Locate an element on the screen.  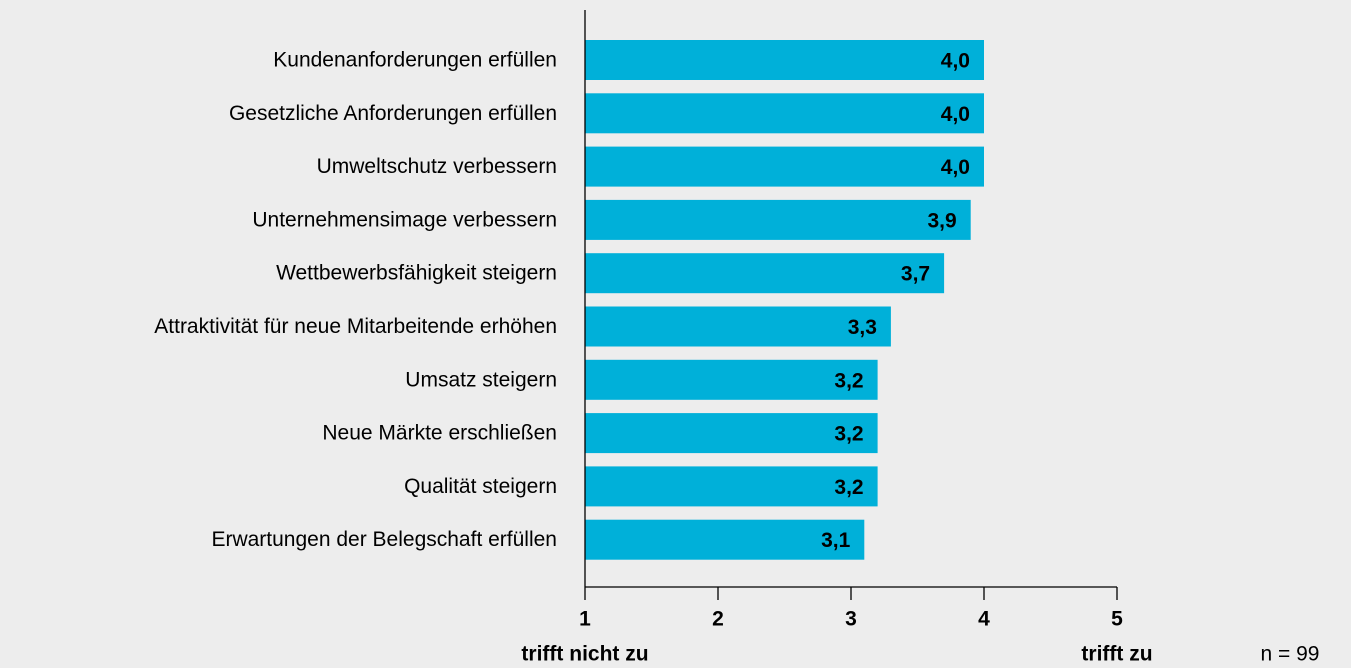
category-label: Unternehmensimage verbessern is located at coordinates (404, 219).